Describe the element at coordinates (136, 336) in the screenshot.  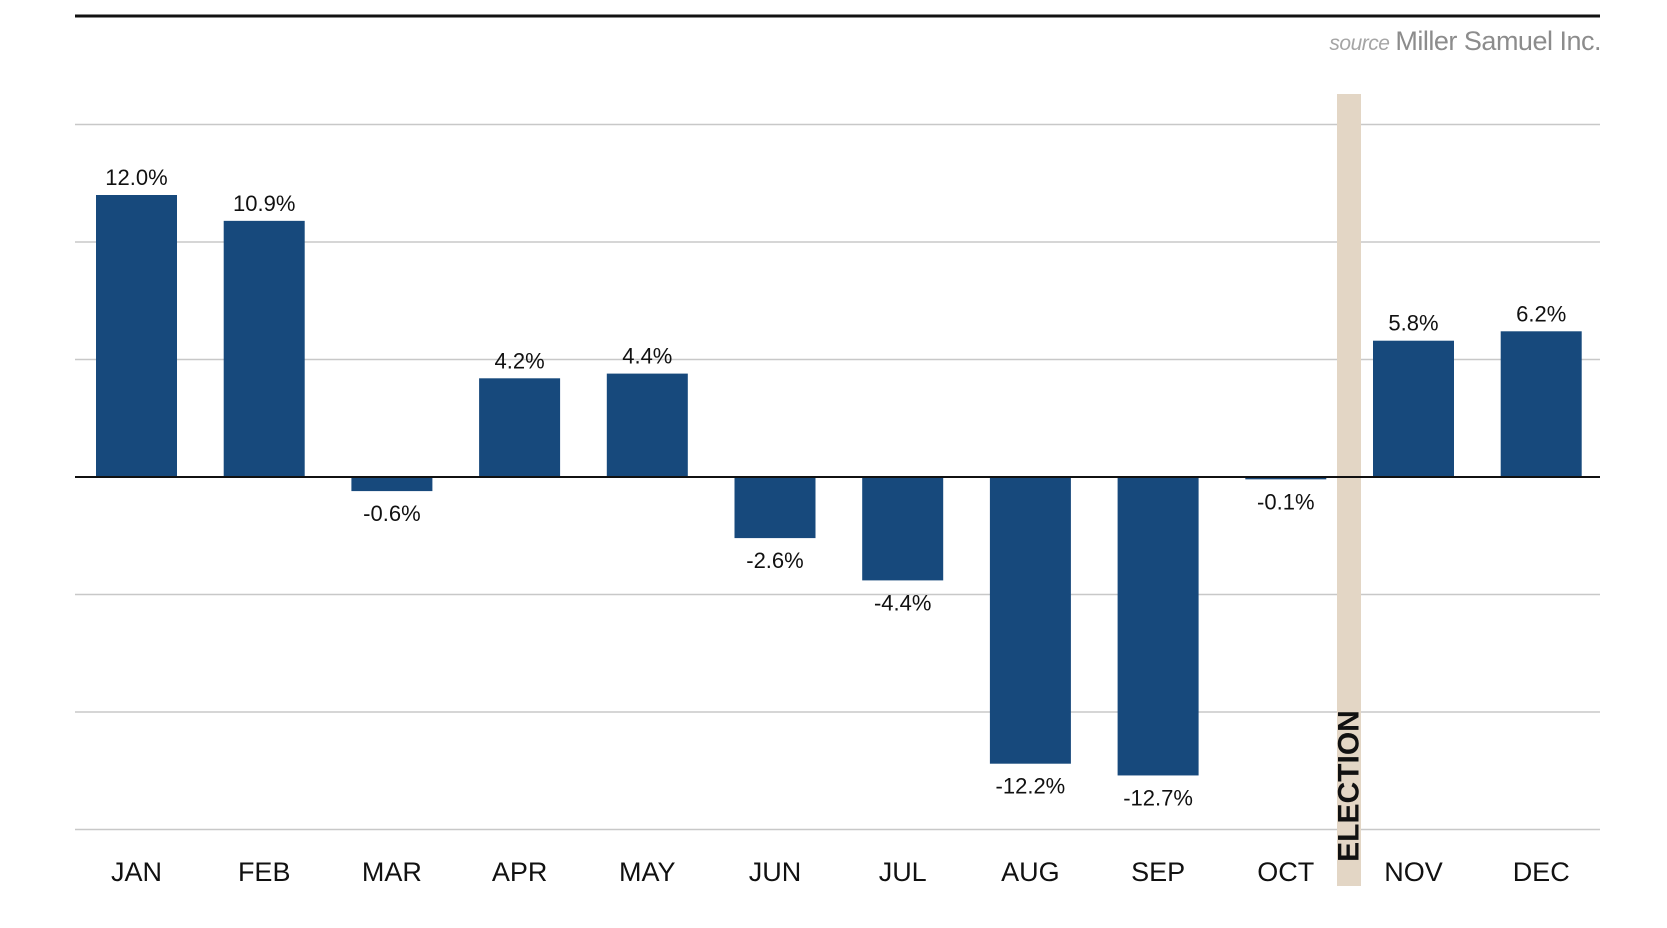
I see `bar-jan` at that location.